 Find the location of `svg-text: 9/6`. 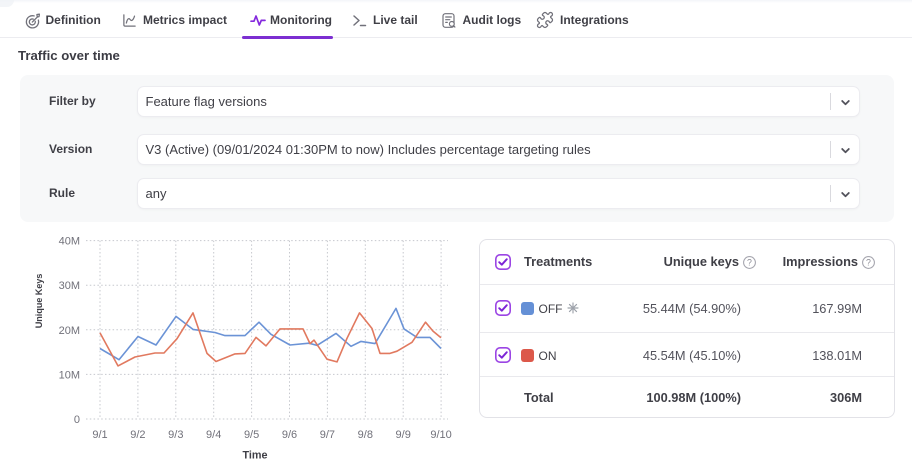

svg-text: 9/6 is located at coordinates (289, 435).